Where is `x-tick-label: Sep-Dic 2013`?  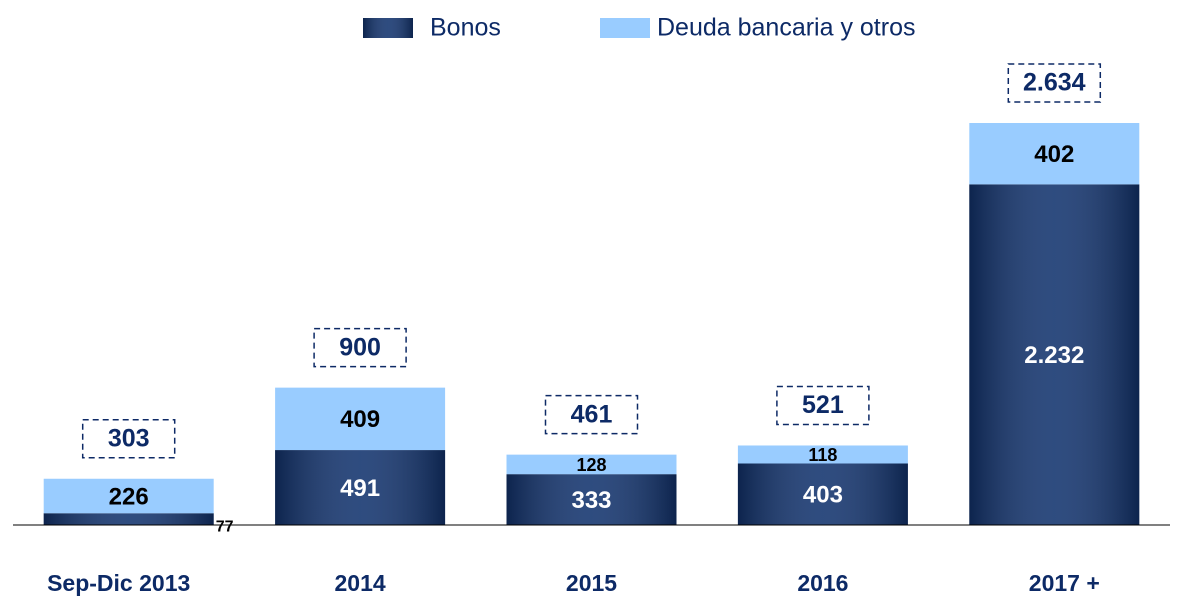 x-tick-label: Sep-Dic 2013 is located at coordinates (118, 583).